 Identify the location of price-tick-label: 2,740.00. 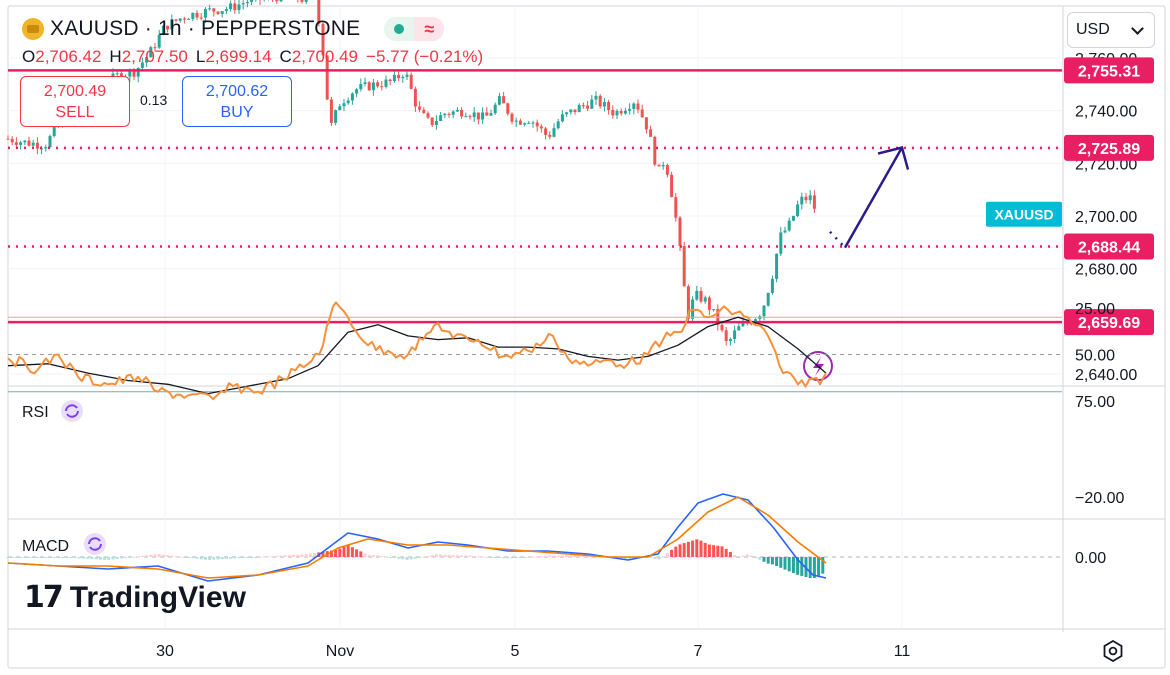
(1106, 112).